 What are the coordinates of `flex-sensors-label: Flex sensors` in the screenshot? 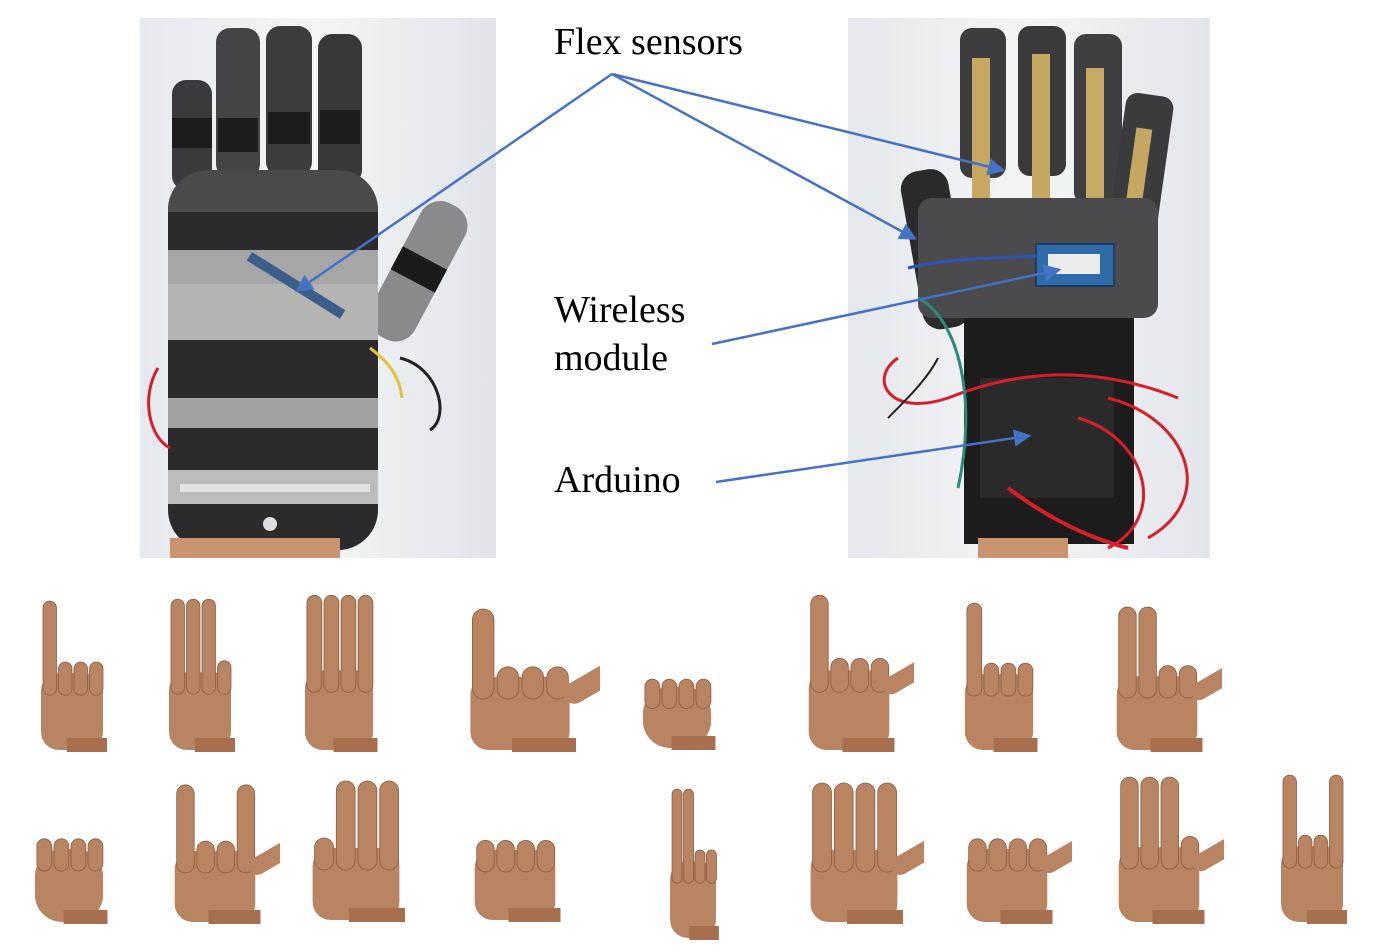 It's located at (648, 42).